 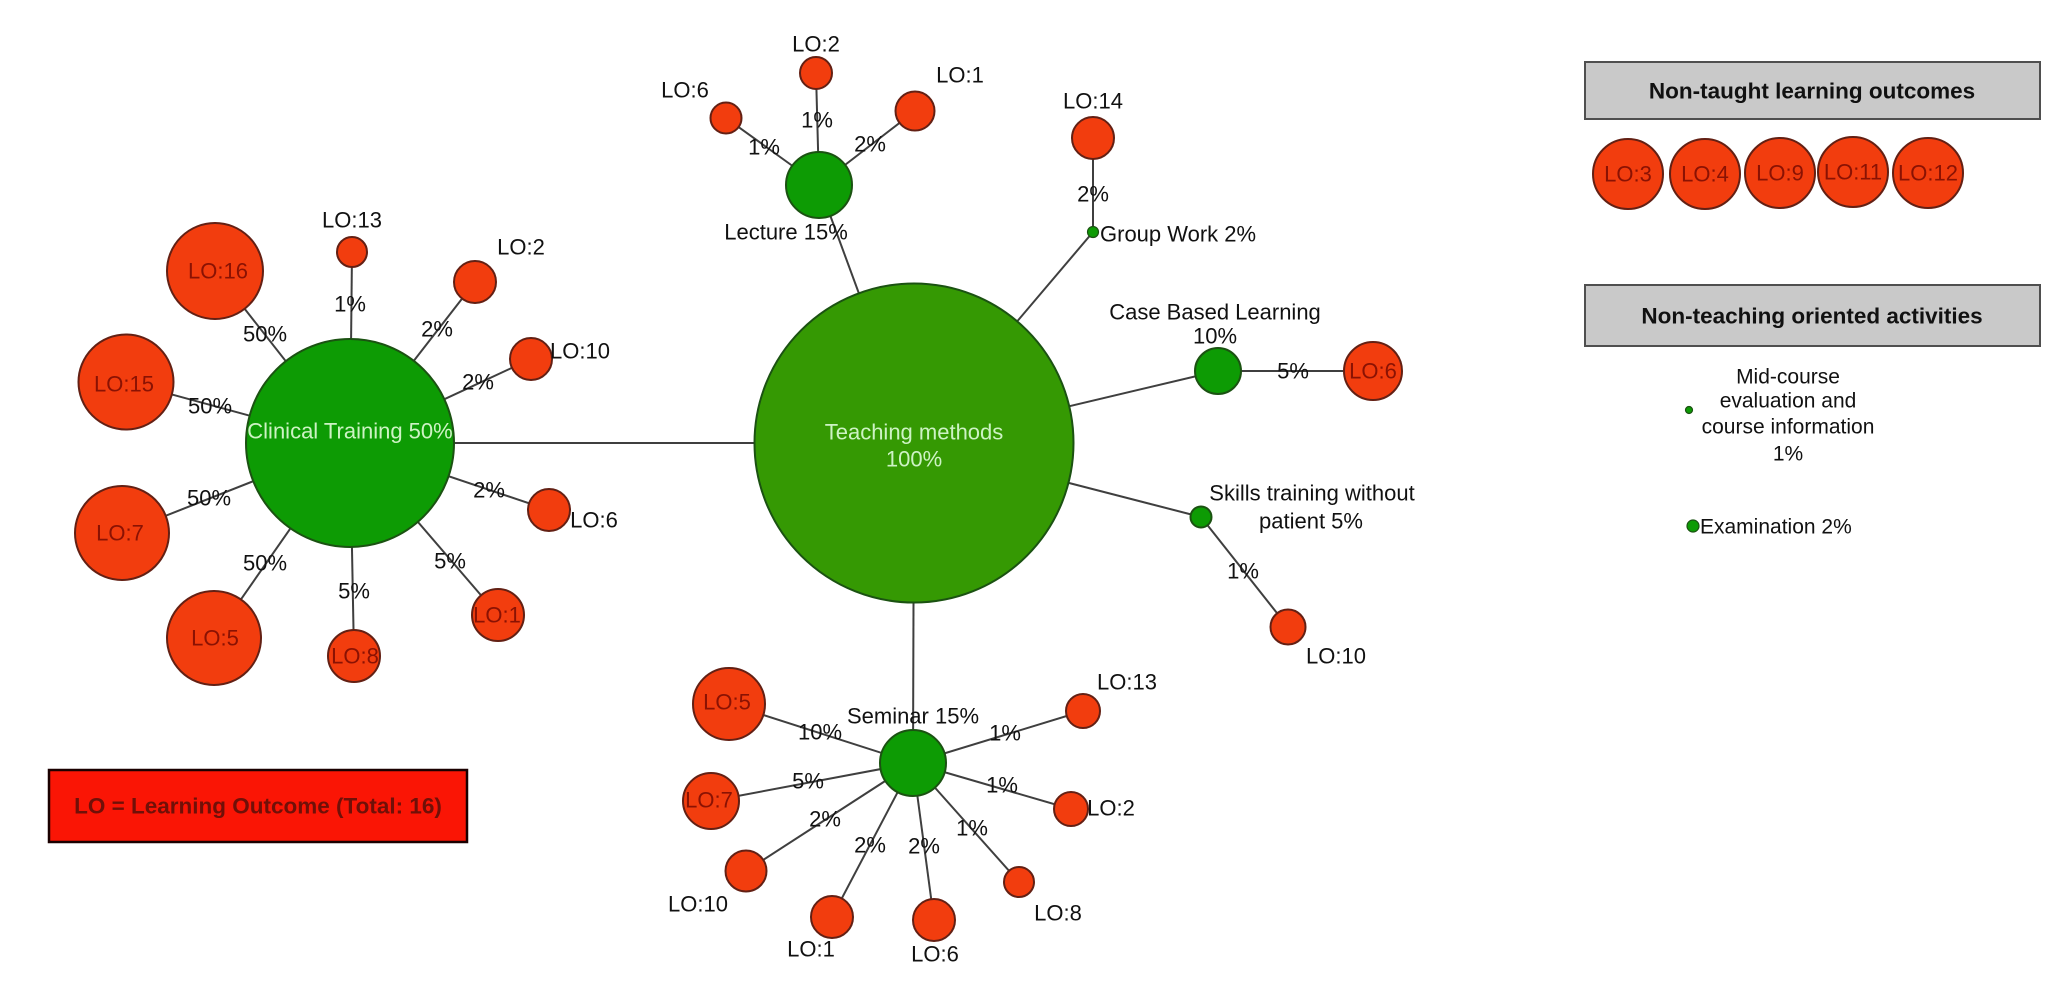 What do you see at coordinates (1776, 527) in the screenshot?
I see `svg-text: Examination 2%` at bounding box center [1776, 527].